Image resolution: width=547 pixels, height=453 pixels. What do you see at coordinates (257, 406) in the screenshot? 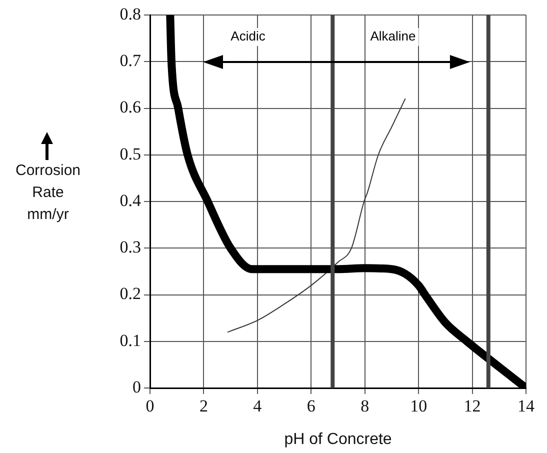
I see `x-tick-label: 4` at bounding box center [257, 406].